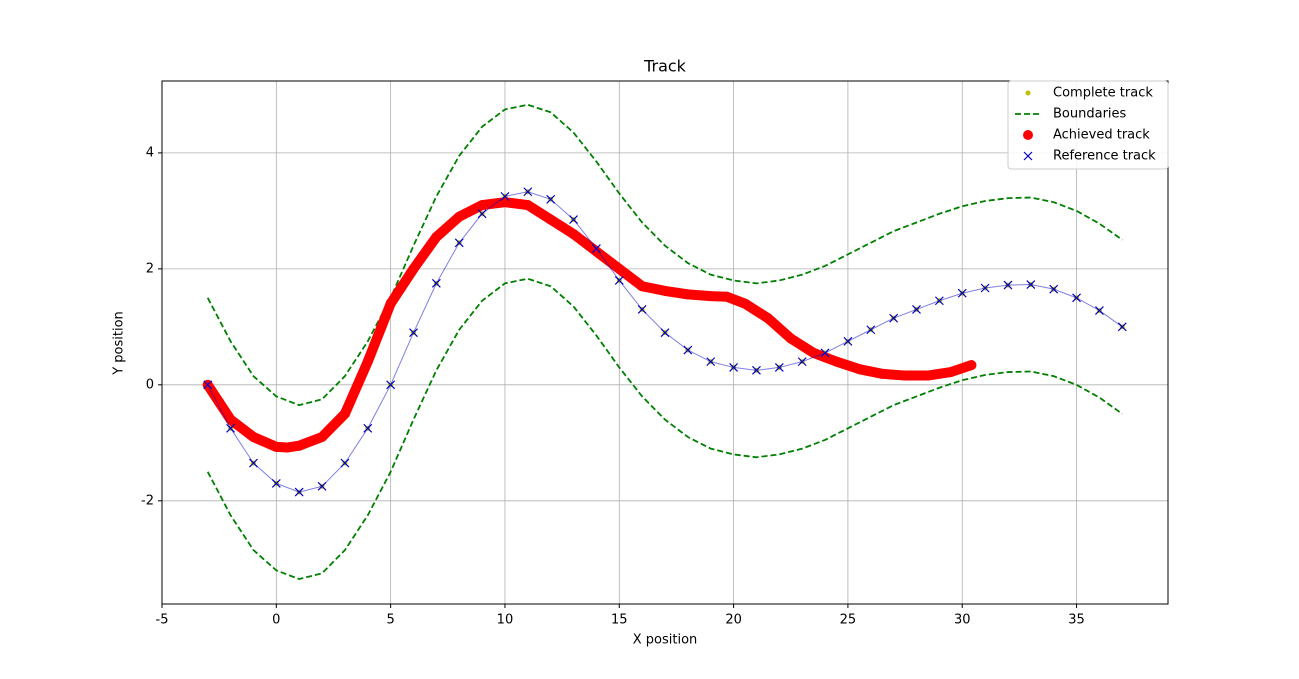 The image size is (1299, 679). I want to click on x-tick-label: 15, so click(619, 620).